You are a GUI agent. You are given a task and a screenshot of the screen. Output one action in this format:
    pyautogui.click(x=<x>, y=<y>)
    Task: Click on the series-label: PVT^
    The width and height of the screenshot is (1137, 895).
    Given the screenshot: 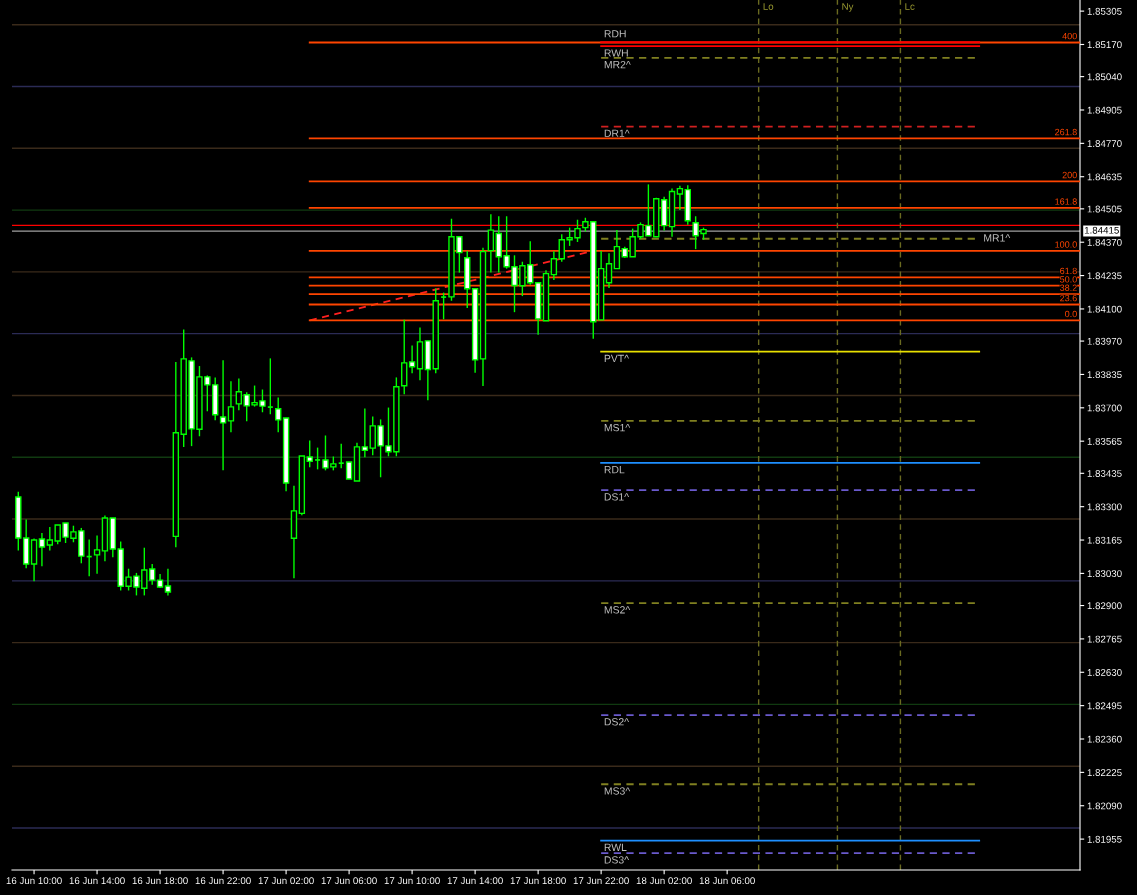 What is the action you would take?
    pyautogui.click(x=617, y=358)
    